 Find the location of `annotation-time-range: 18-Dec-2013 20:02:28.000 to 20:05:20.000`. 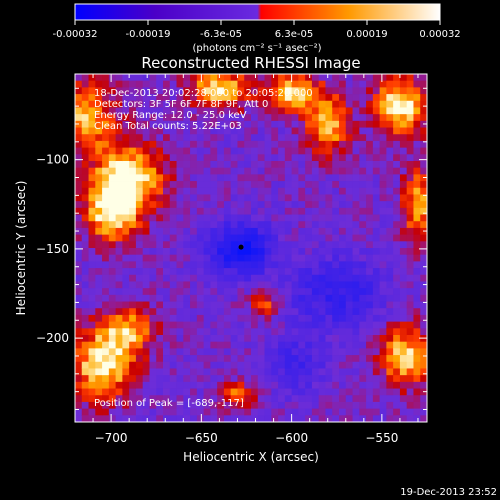

annotation-time-range: 18-Dec-2013 20:02:28.000 to 20:05:20.000 is located at coordinates (203, 93).